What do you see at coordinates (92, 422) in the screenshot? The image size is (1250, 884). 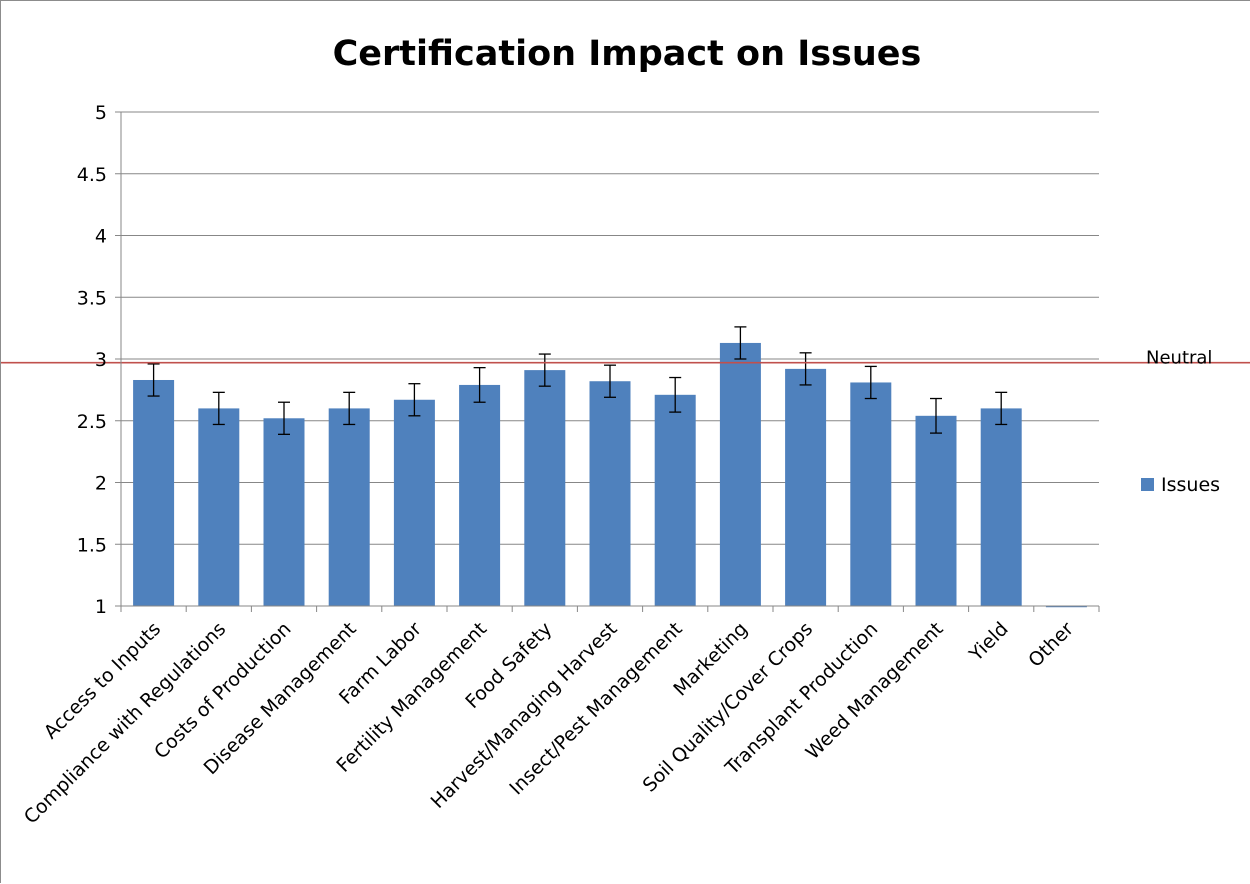 I see `y-tick-label: 2.5` at bounding box center [92, 422].